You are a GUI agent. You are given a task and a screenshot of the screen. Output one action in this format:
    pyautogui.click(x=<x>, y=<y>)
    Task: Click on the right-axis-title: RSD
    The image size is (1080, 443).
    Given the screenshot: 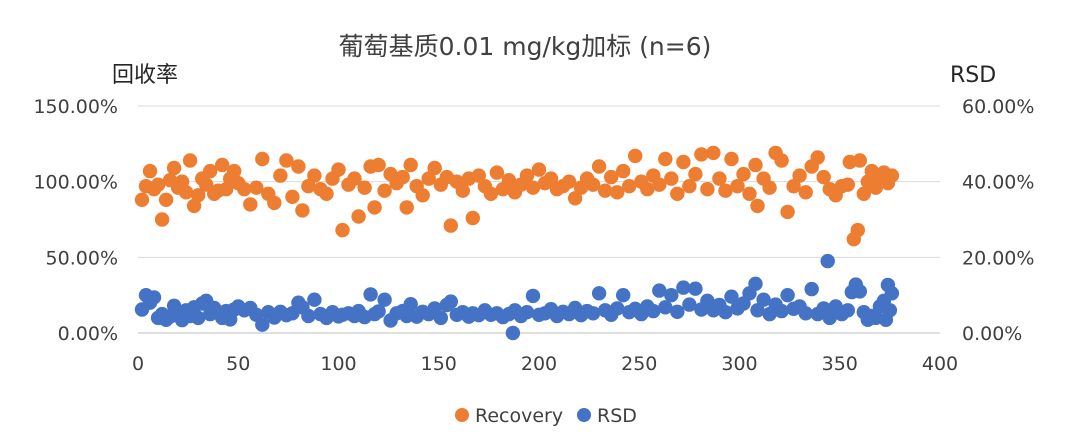 What is the action you would take?
    pyautogui.click(x=973, y=75)
    